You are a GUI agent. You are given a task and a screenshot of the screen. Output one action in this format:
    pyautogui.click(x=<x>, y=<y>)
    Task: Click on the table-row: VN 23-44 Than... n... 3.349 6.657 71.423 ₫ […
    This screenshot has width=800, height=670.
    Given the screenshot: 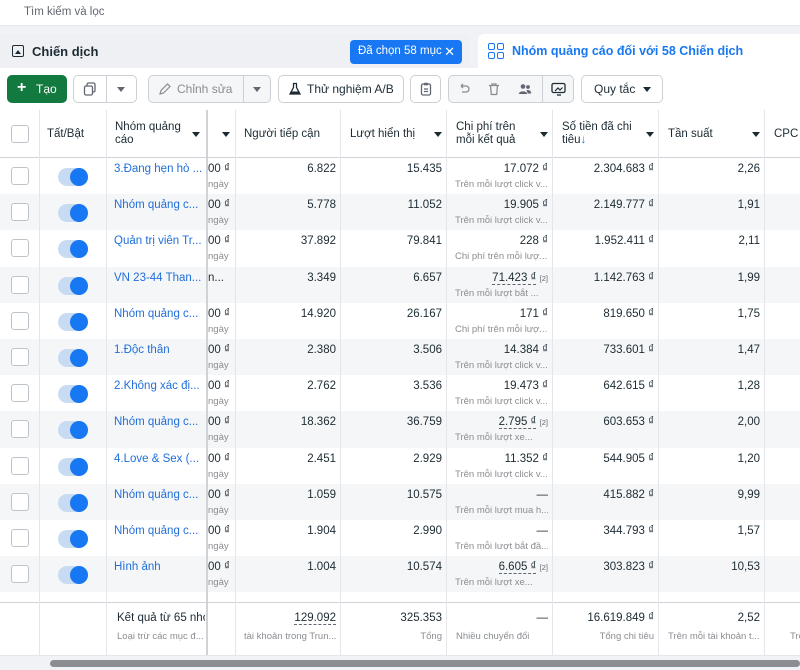 What is the action you would take?
    pyautogui.click(x=400, y=284)
    